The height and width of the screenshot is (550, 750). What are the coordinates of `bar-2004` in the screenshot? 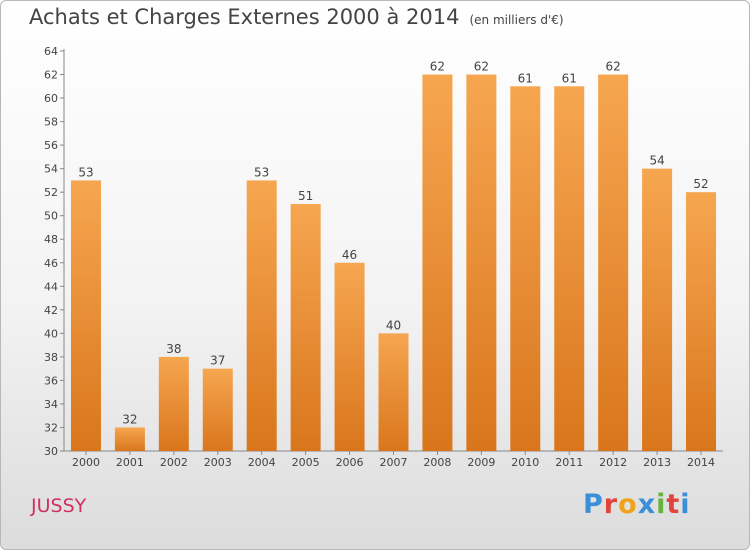 It's located at (261, 316).